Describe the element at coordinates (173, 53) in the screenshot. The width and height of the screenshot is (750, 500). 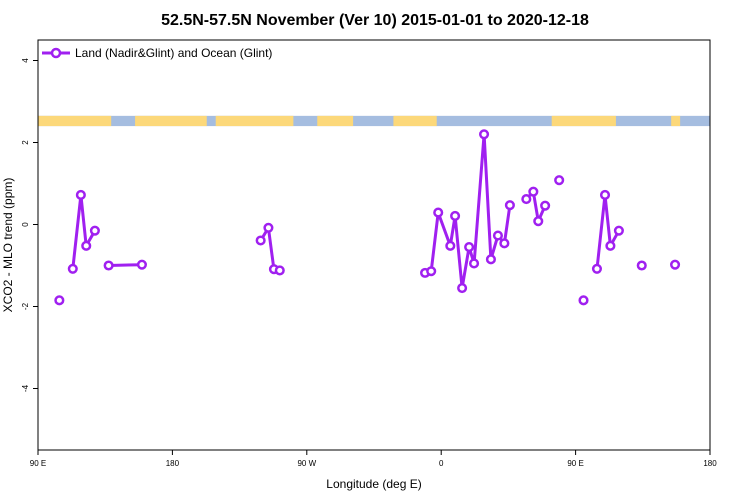
I see `legend-label: Land (Nadir&Glint) and Ocean (Glint)` at that location.